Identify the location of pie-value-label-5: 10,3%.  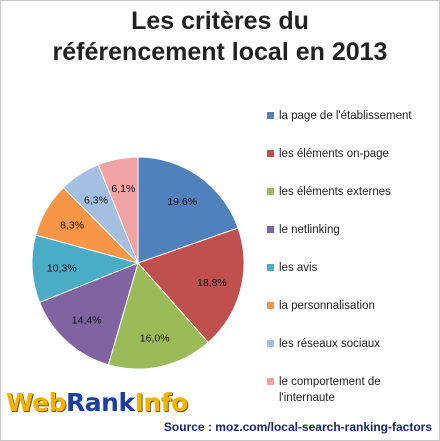
(62, 268).